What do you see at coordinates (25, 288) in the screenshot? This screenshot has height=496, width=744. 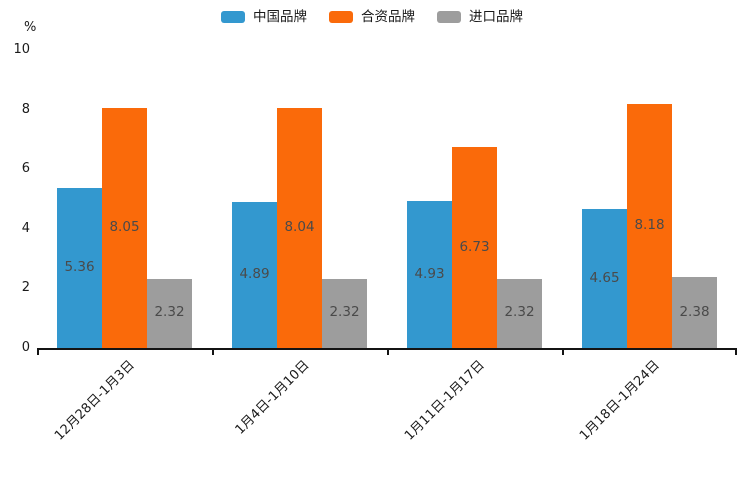 I see `y-tick-label: 2` at bounding box center [25, 288].